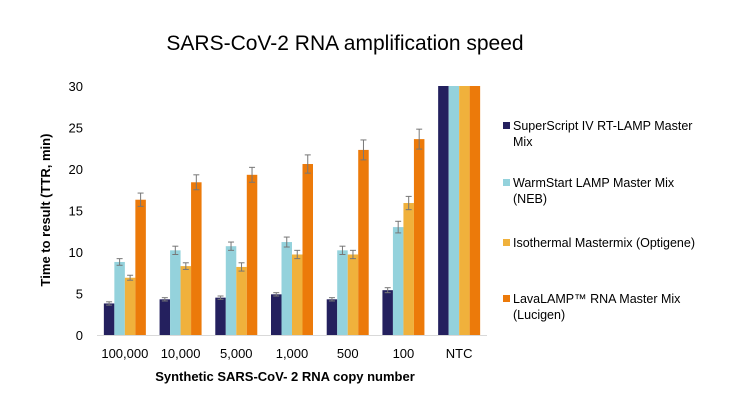 The height and width of the screenshot is (406, 750). What do you see at coordinates (79, 294) in the screenshot?
I see `y-tick-label: 5` at bounding box center [79, 294].